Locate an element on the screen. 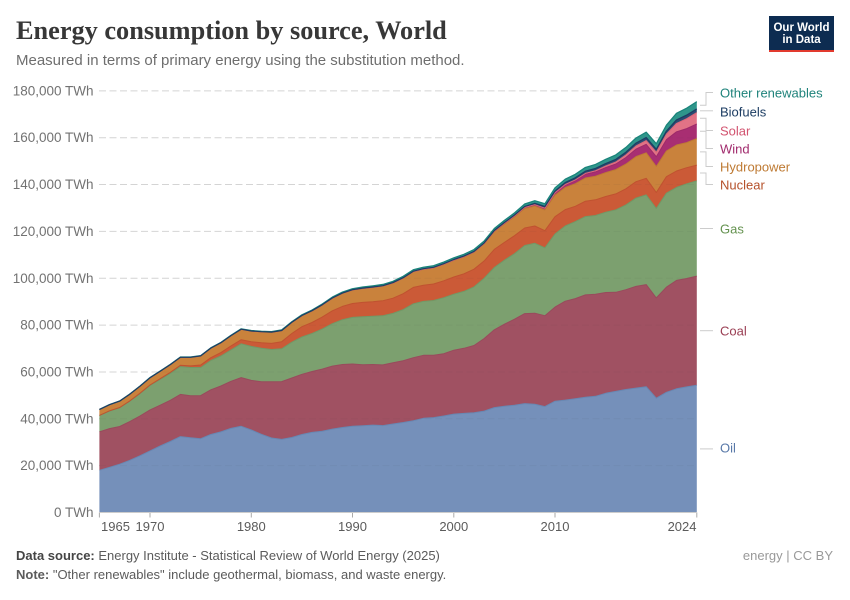 The image size is (850, 600). svg-text: 80,000 TWh is located at coordinates (56, 325).